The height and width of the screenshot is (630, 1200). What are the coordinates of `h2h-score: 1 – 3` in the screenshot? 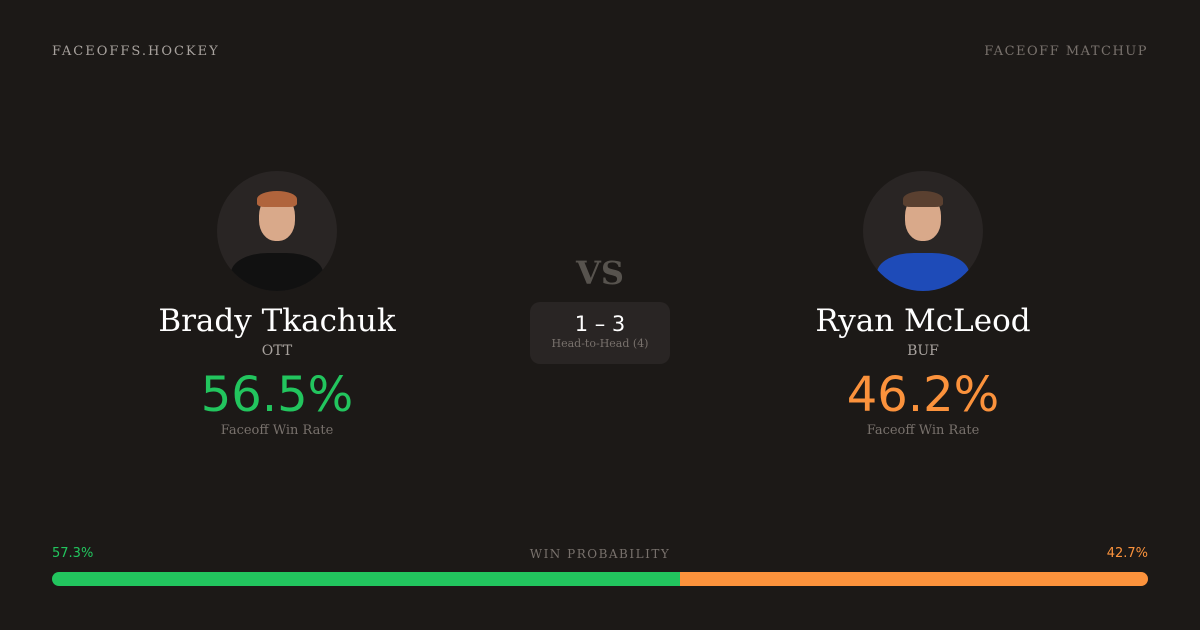 It's located at (600, 324).